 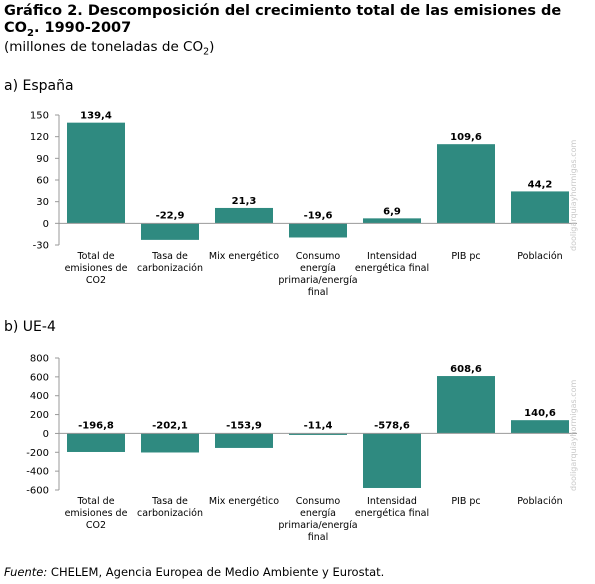 I want to click on bar-value-label: 139,4, so click(x=96, y=116).